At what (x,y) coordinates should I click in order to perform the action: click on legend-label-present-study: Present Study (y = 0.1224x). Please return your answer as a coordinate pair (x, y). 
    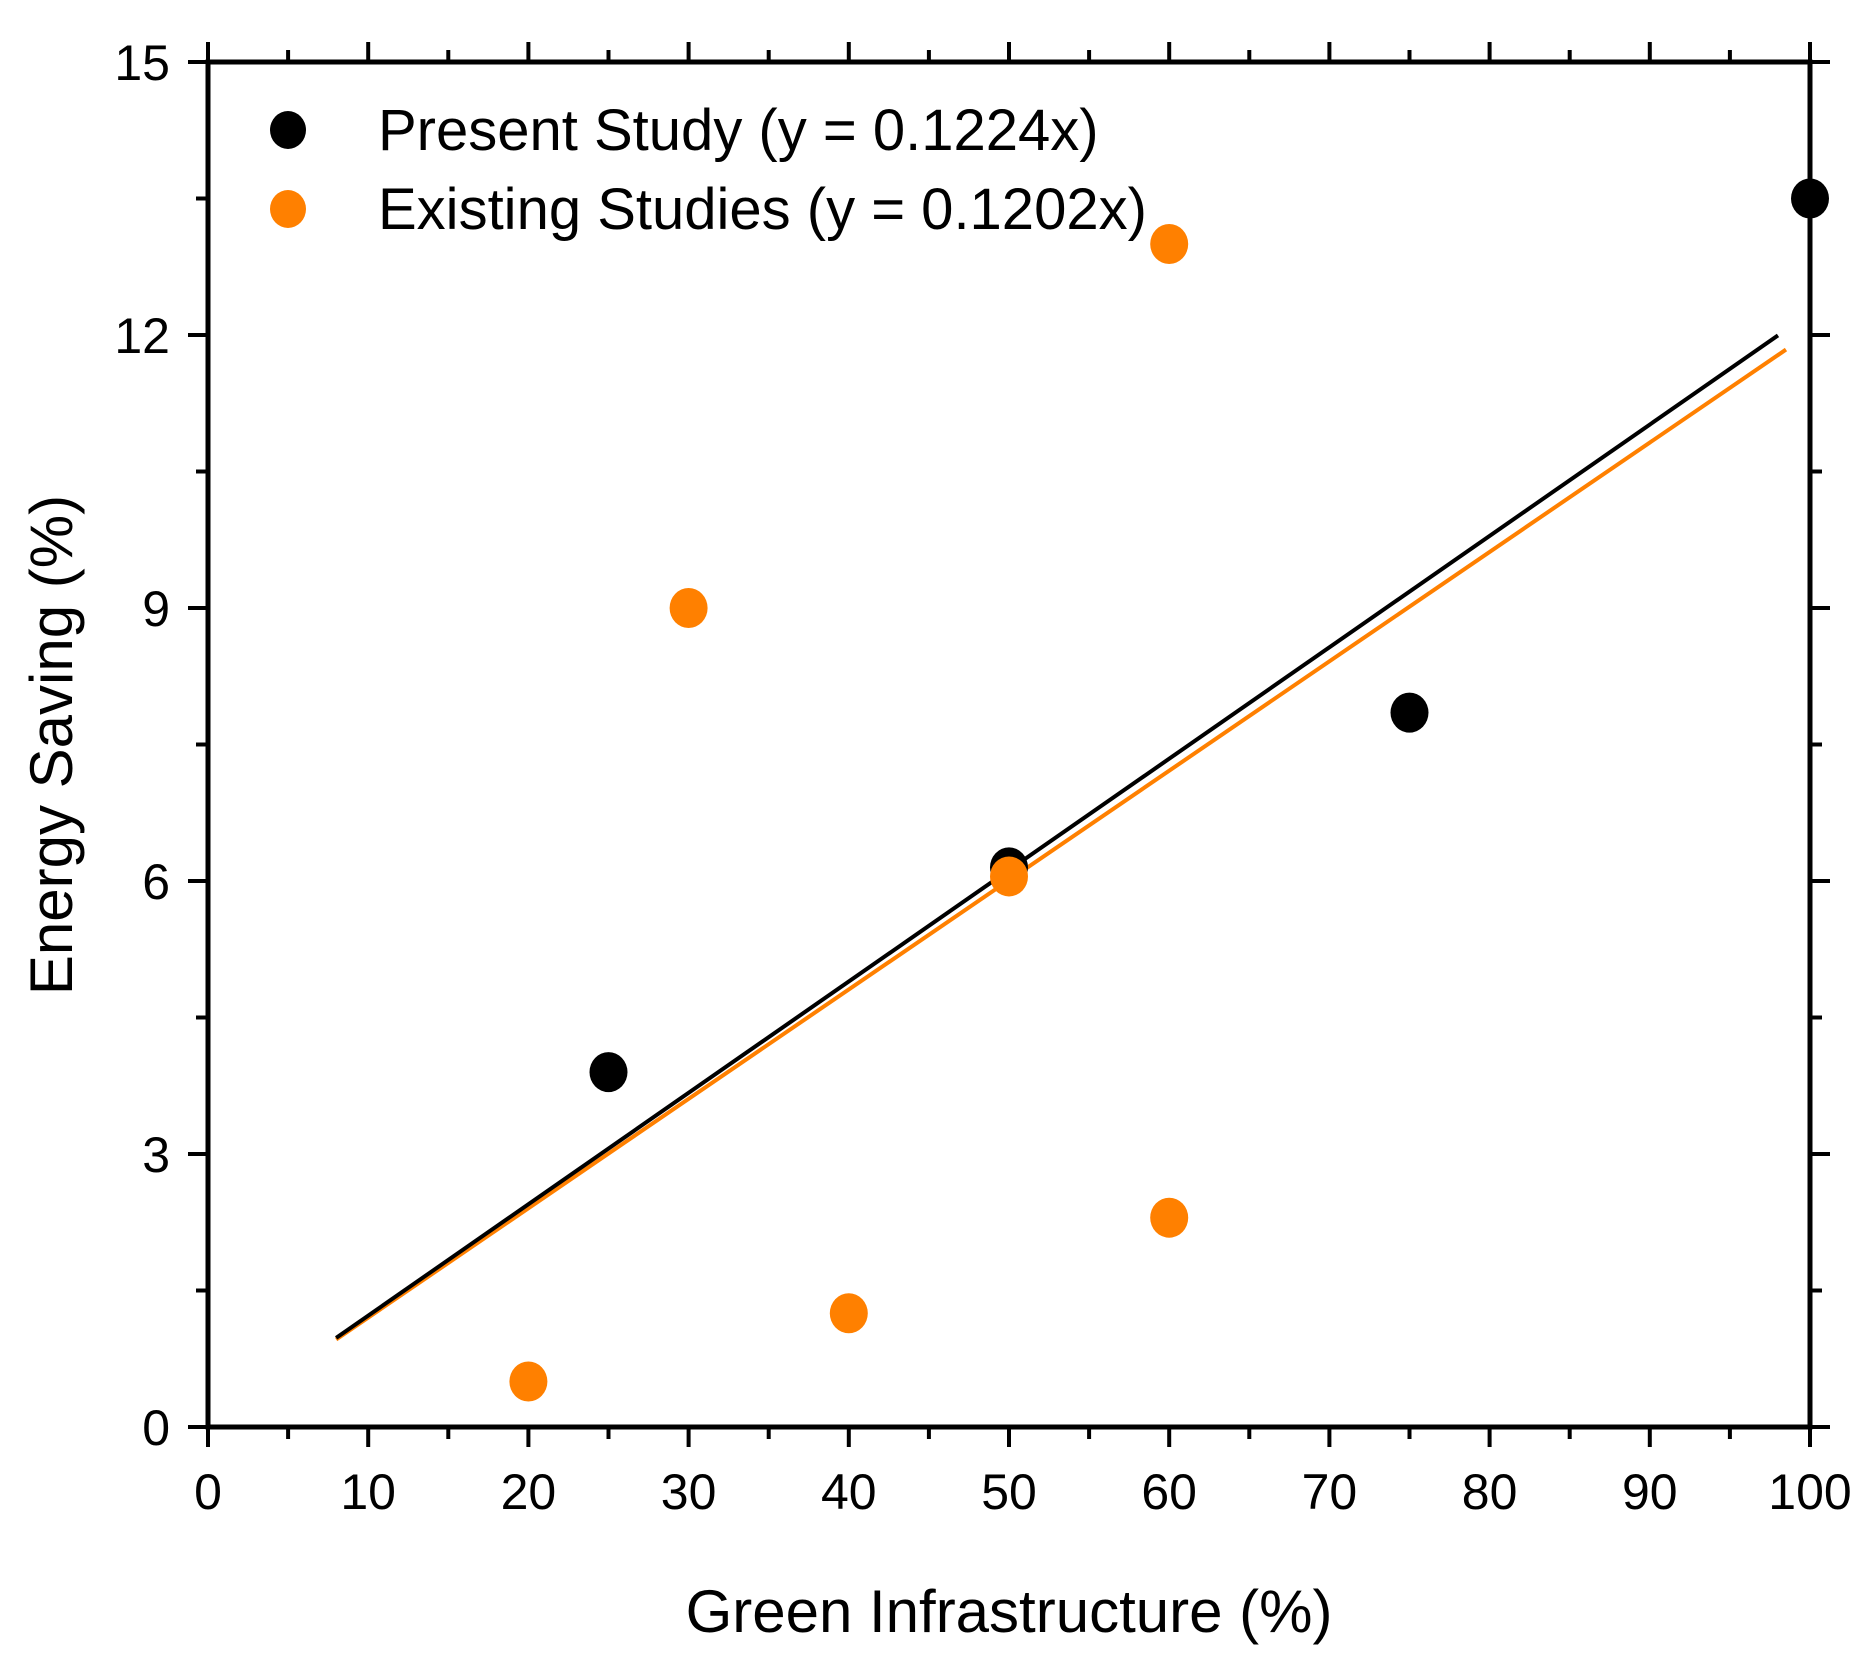
    Looking at the image, I should click on (738, 130).